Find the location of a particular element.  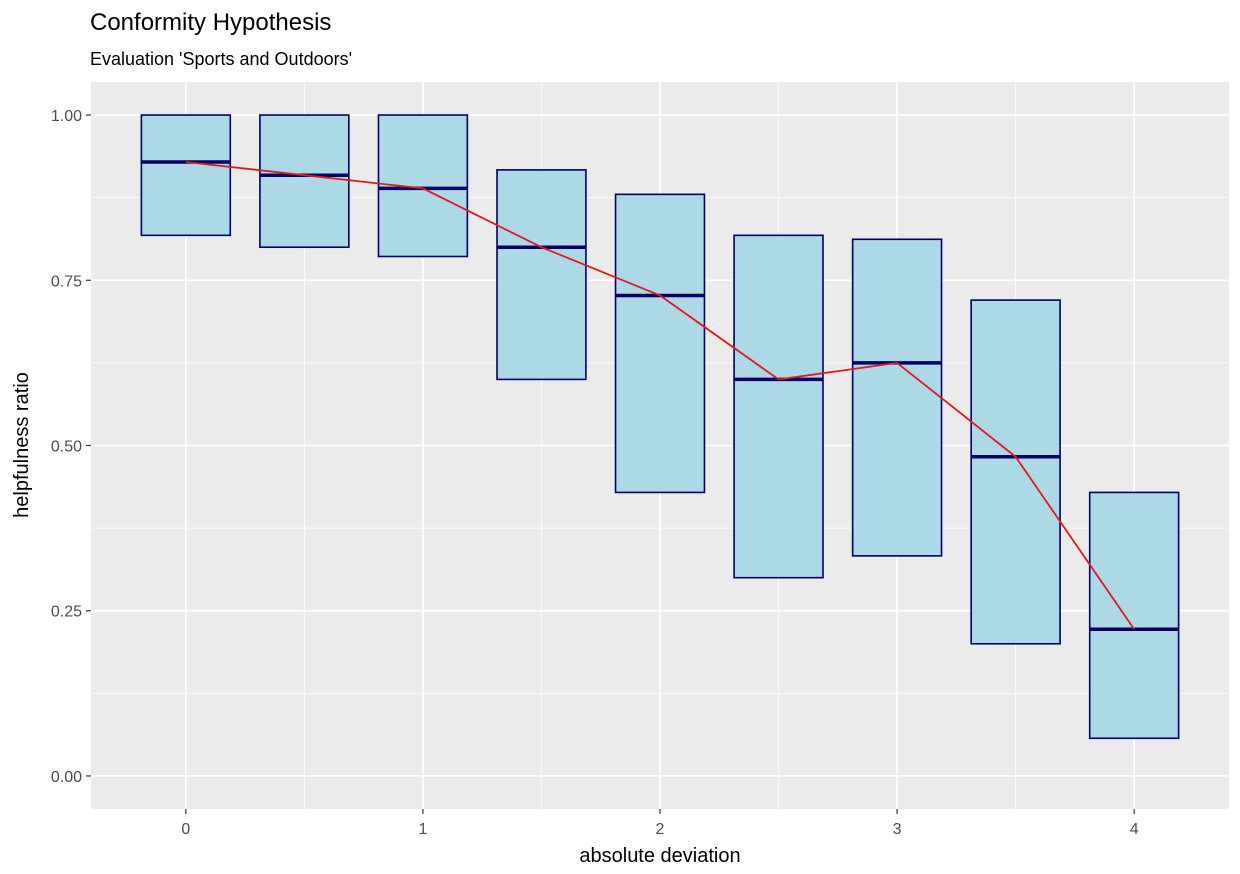

y-tick-label: 0.25 is located at coordinates (66, 612).